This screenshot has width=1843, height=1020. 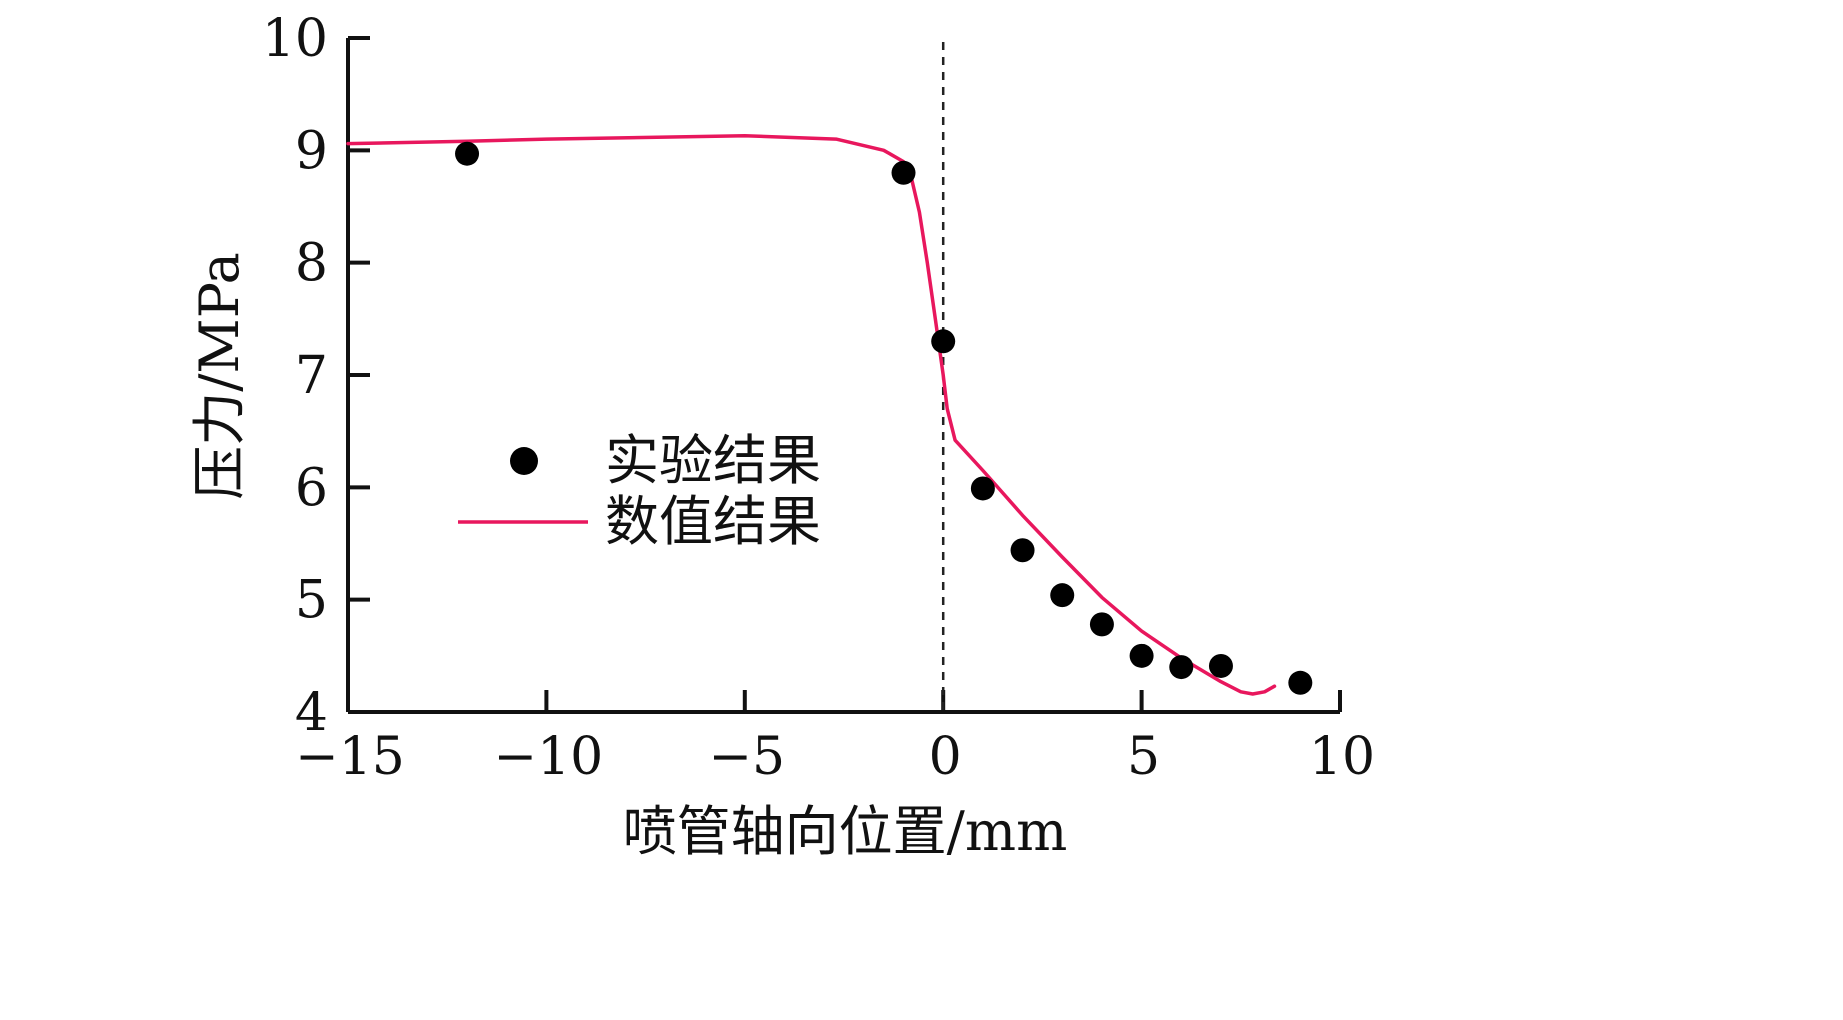 What do you see at coordinates (549, 757) in the screenshot?
I see `x-tick-label: −10` at bounding box center [549, 757].